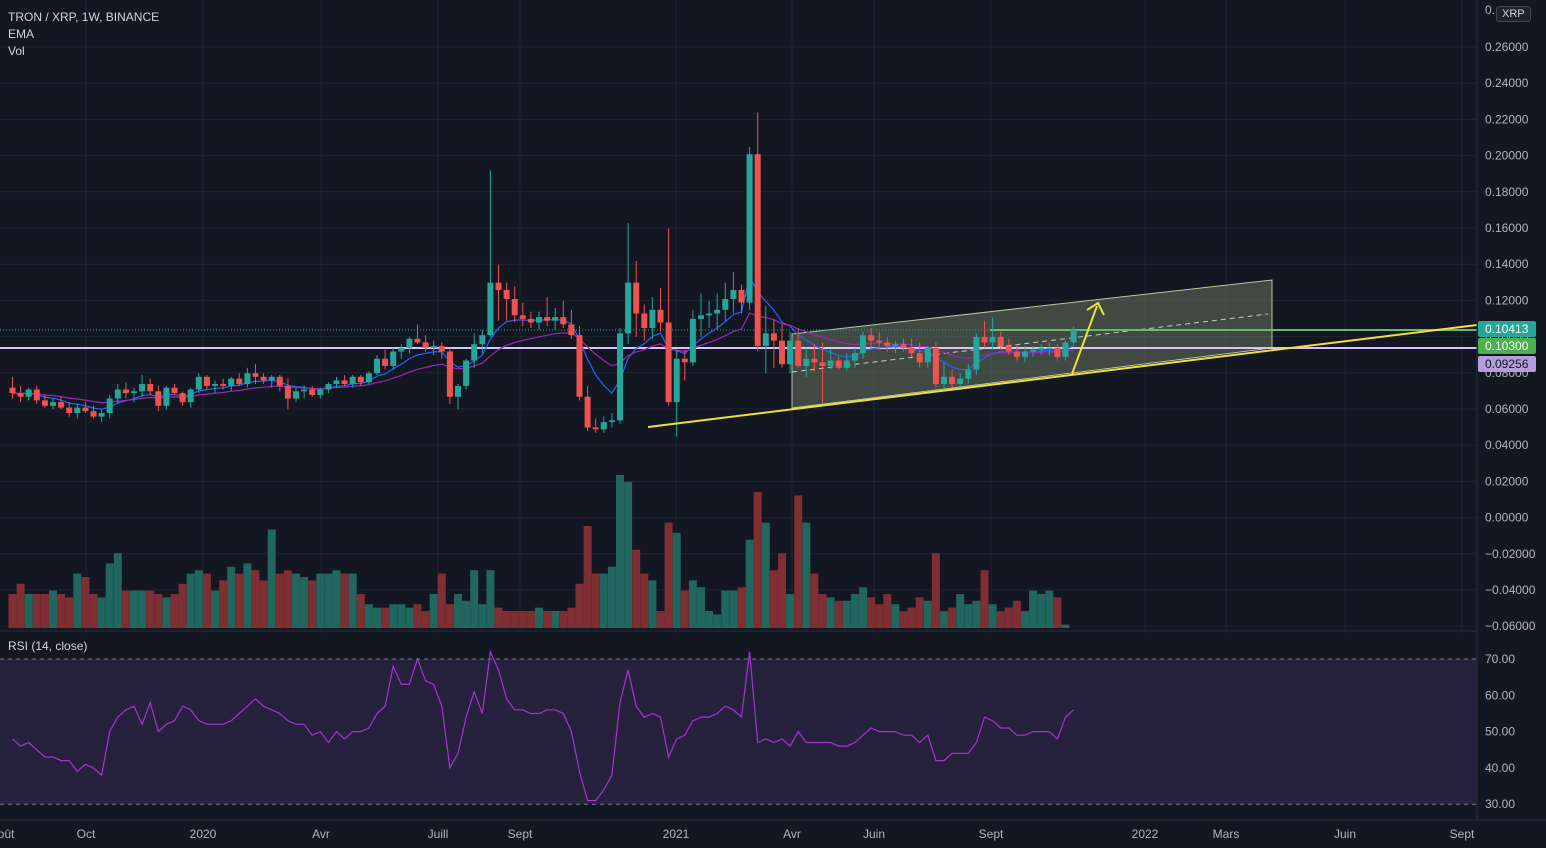  What do you see at coordinates (86, 834) in the screenshot?
I see `x-tick-label: Oct` at bounding box center [86, 834].